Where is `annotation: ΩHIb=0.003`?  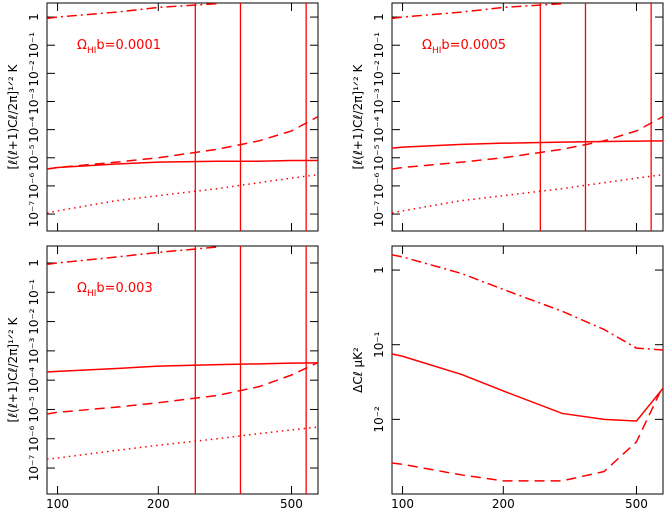 annotation: ΩHIb=0.003 is located at coordinates (115, 290).